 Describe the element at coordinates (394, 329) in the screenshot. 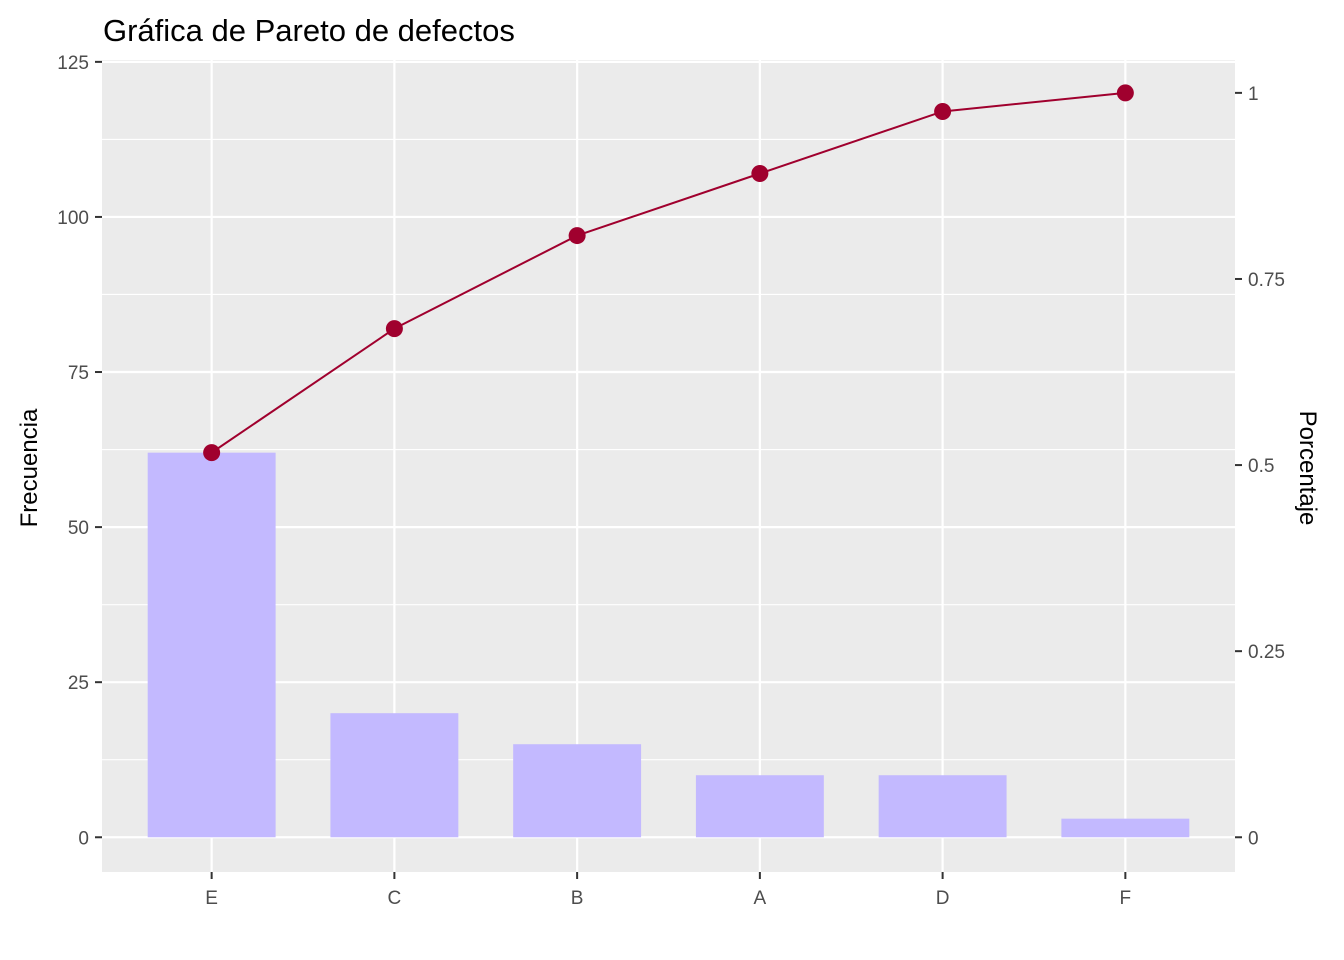

I see `point-C` at that location.